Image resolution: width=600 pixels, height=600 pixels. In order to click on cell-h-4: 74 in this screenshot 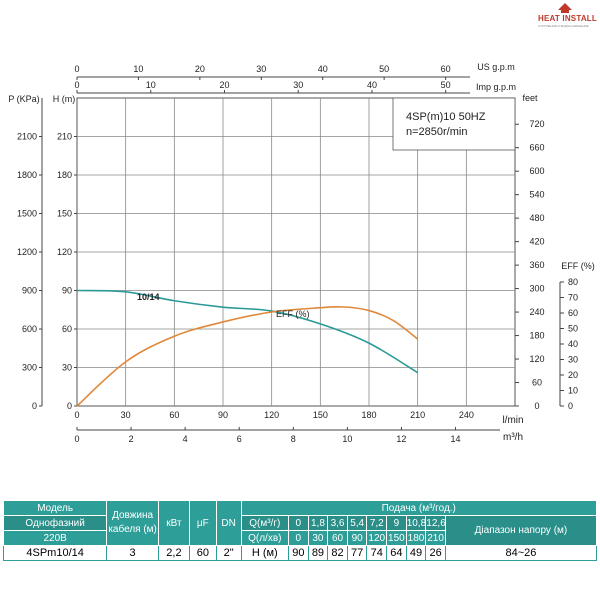, I will do `click(377, 553)`.